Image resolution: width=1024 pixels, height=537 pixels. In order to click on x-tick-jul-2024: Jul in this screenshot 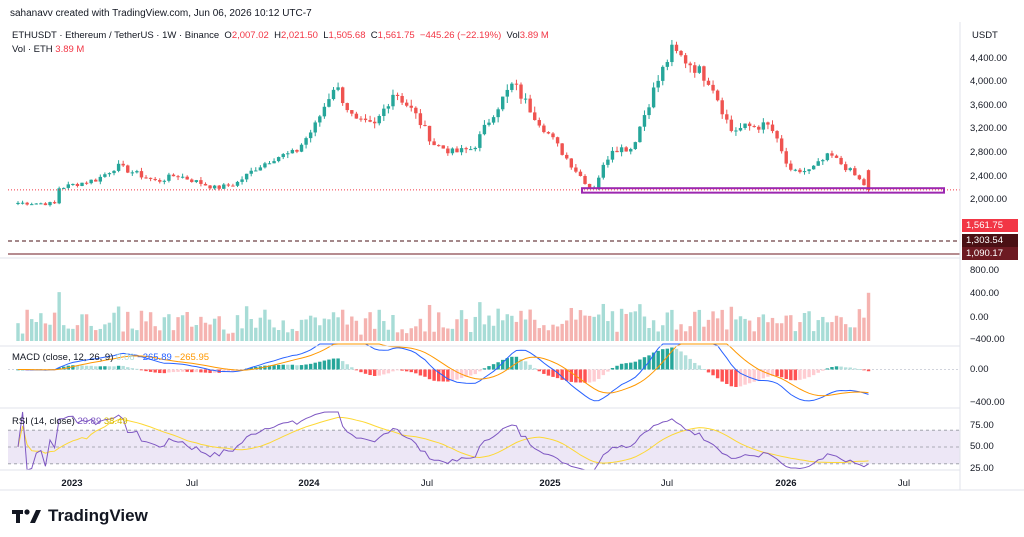, I will do `click(427, 483)`.